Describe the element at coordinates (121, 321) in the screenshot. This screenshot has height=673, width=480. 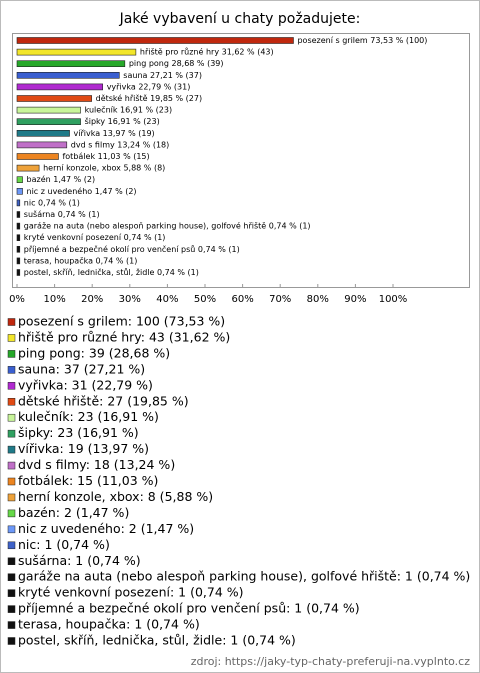
I see `legend-label: posezení s grilem: 100 (73,53 %)` at that location.